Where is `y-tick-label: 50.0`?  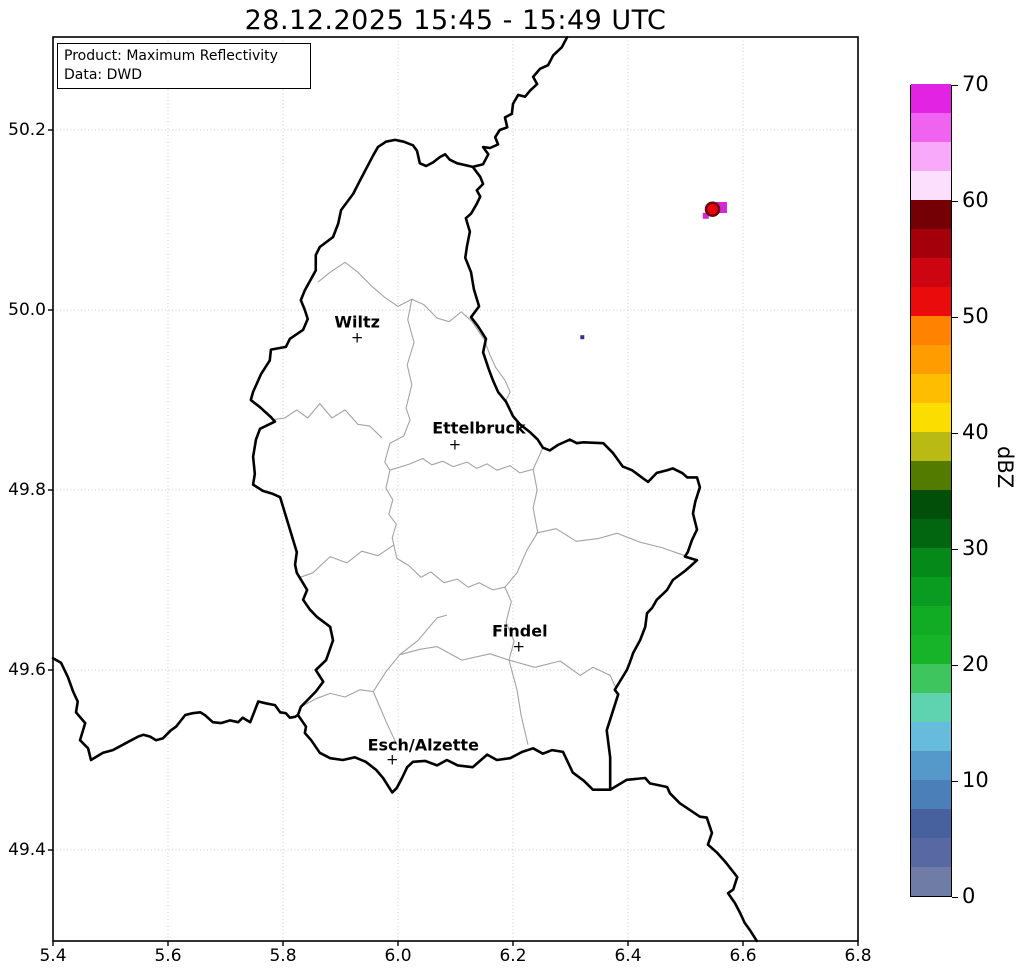 y-tick-label: 50.0 is located at coordinates (27, 310).